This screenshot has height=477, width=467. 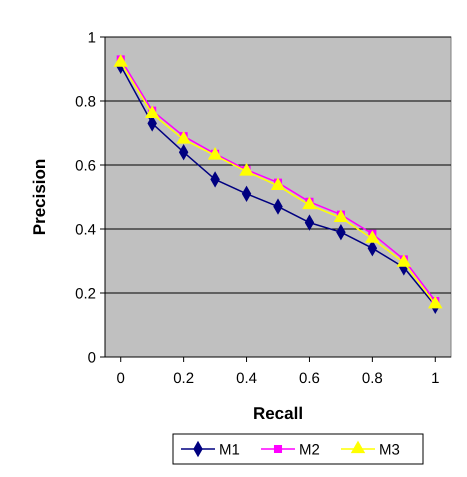 What do you see at coordinates (246, 378) in the screenshot?
I see `x-tick-label: 0.4` at bounding box center [246, 378].